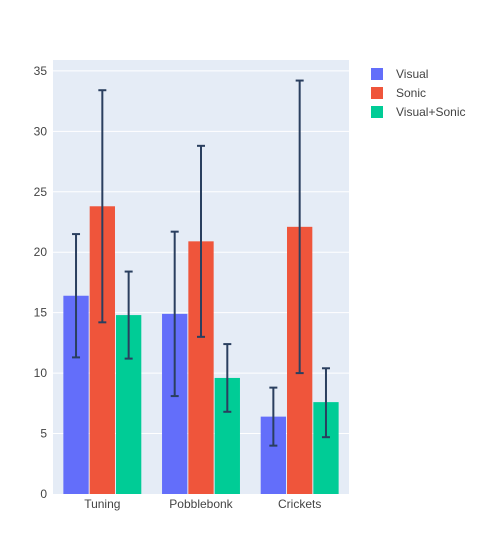  I want to click on y-tick-label: 5, so click(43, 434).